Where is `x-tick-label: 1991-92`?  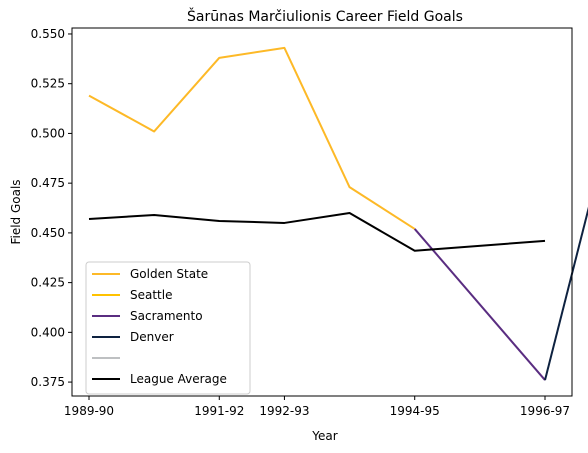
x-tick-label: 1991-92 is located at coordinates (219, 411).